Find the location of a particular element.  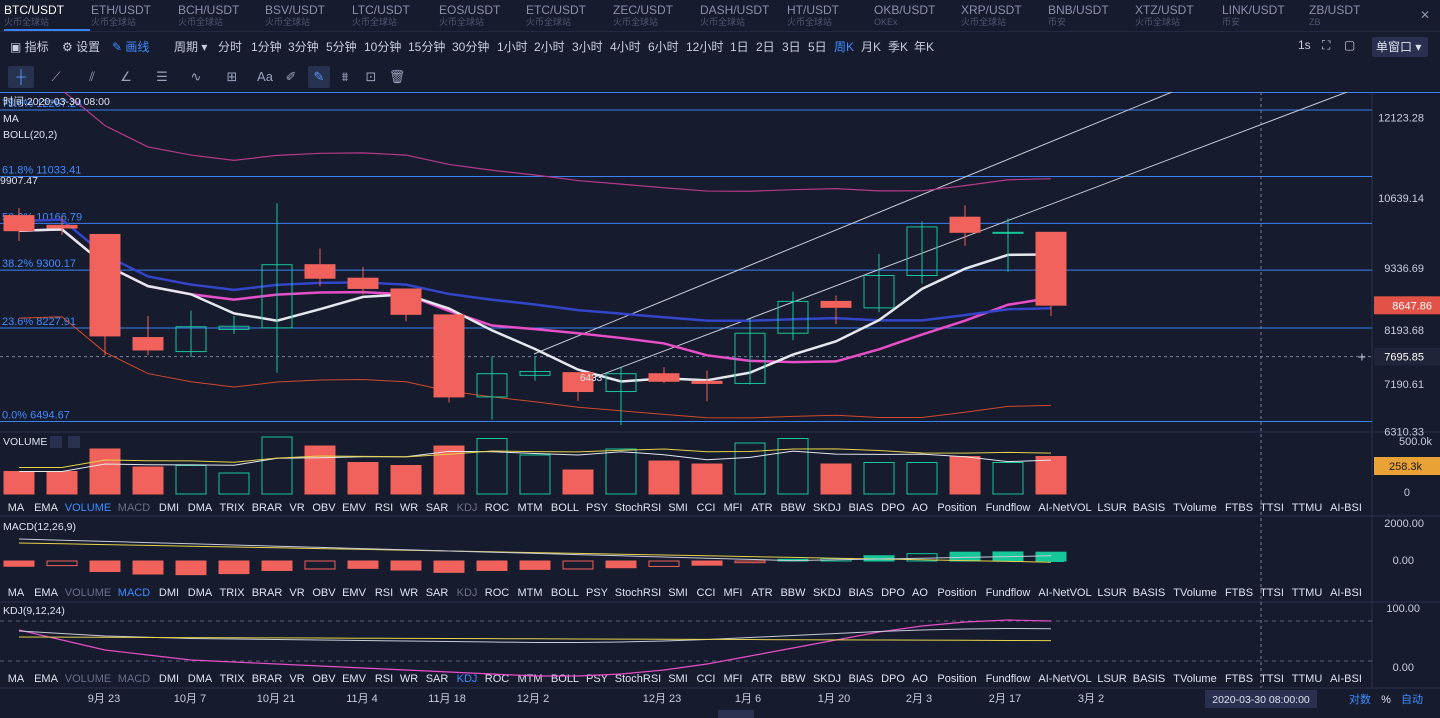

period-item: 1分钟 is located at coordinates (266, 47).